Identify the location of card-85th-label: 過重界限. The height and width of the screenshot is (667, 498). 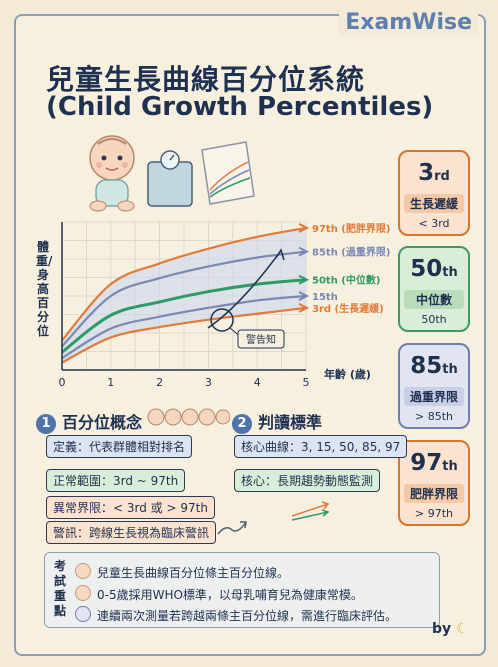
(434, 396).